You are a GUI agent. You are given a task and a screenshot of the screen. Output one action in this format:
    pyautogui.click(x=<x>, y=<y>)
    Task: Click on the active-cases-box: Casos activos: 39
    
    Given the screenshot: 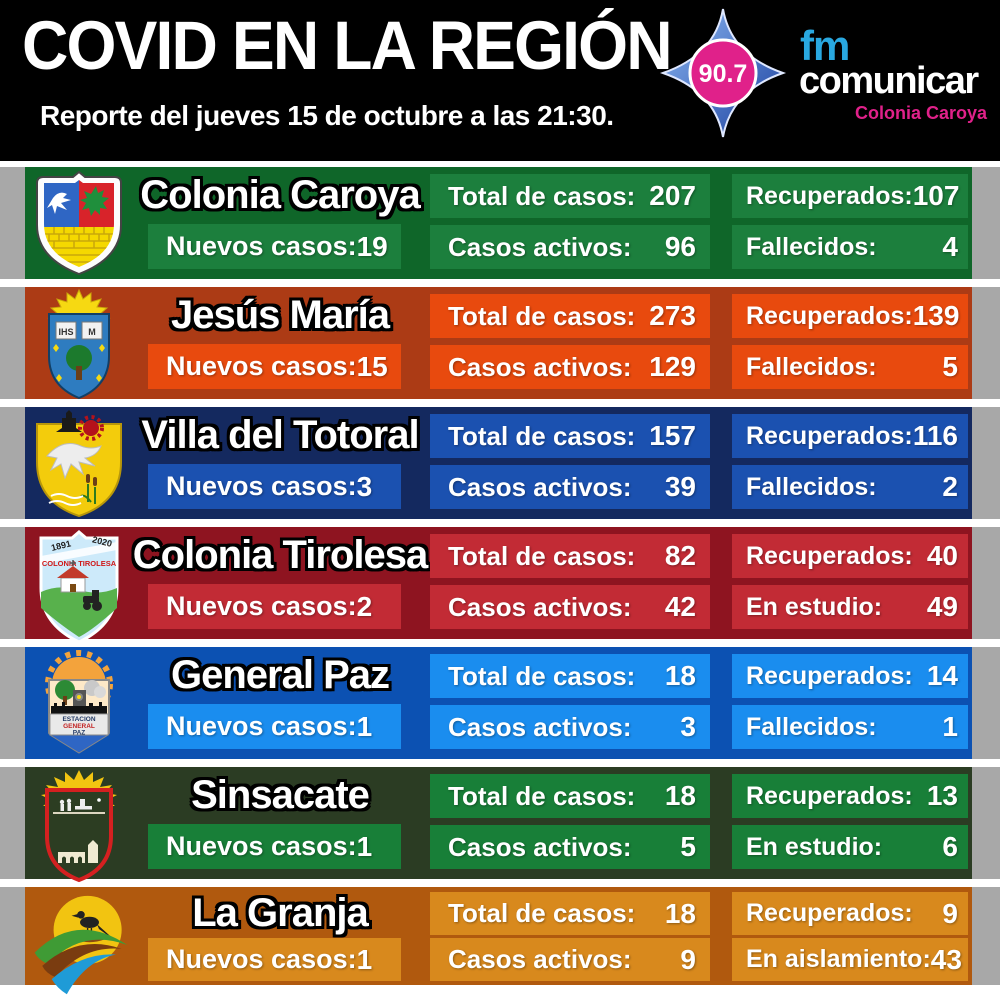 What is the action you would take?
    pyautogui.click(x=570, y=487)
    